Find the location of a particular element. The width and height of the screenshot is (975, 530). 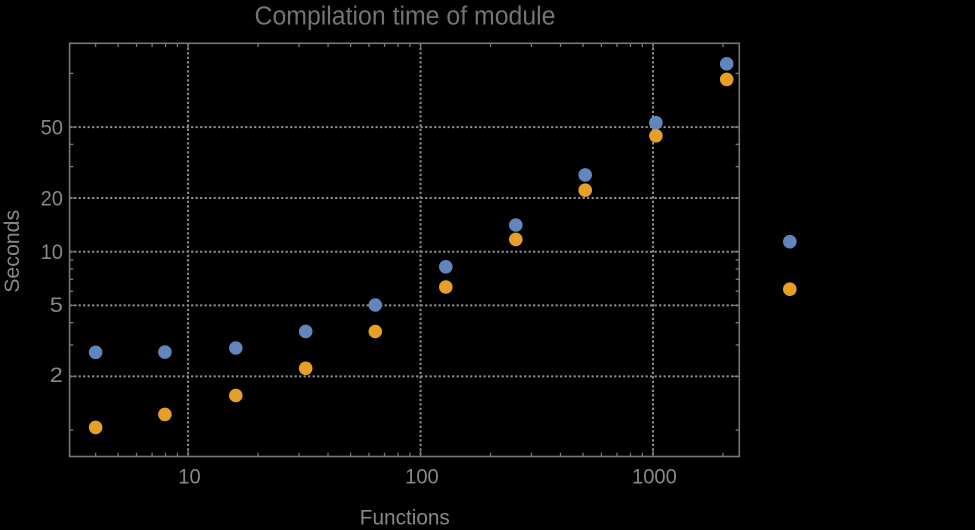

svg-text: Functions is located at coordinates (405, 515).